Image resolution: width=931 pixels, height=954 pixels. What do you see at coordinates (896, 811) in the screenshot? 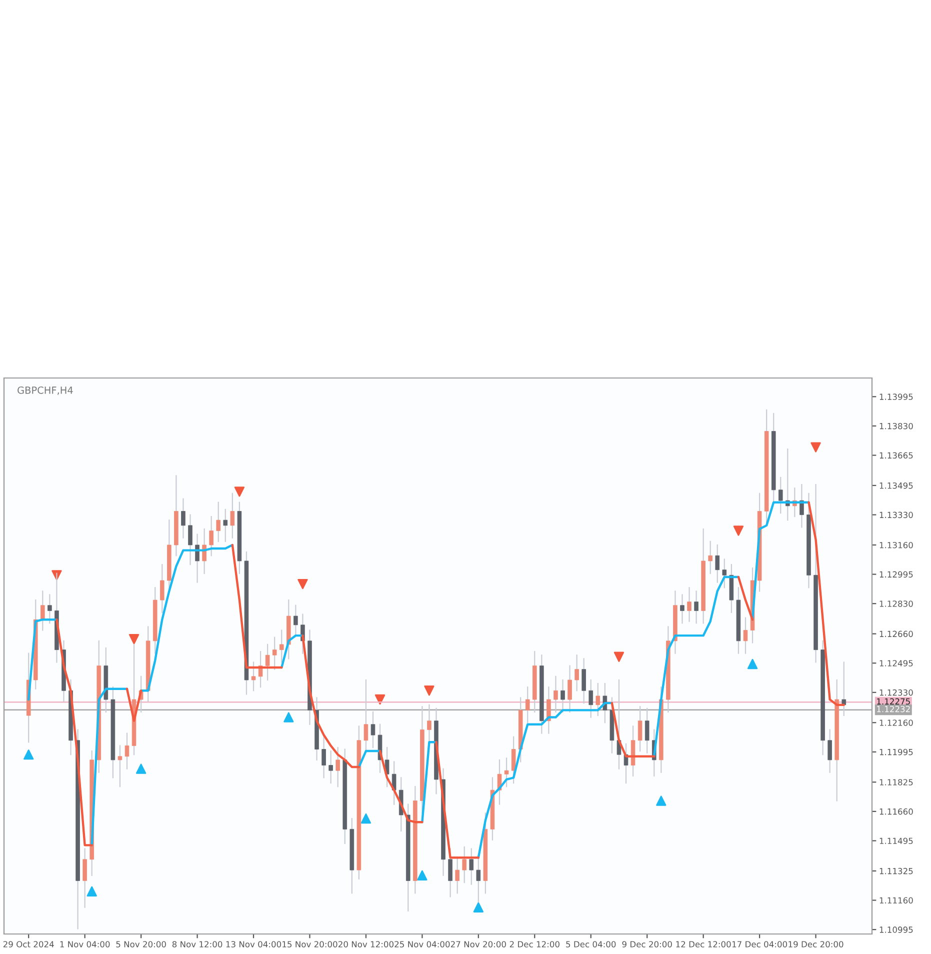
I see `y-tick-label: 1.11660` at bounding box center [896, 811].